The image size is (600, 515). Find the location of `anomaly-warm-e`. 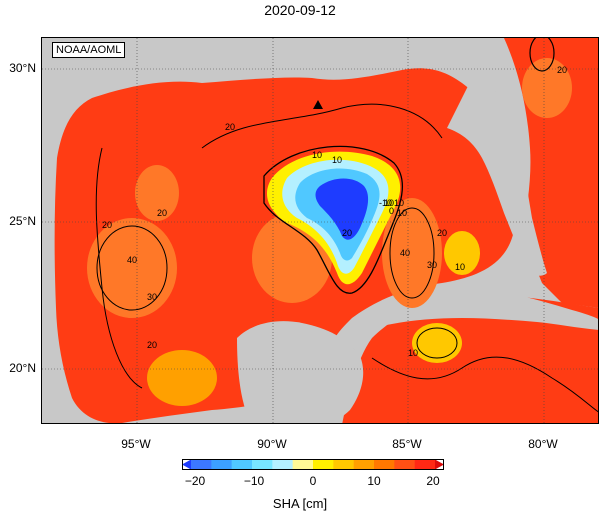

anomaly-warm-e is located at coordinates (412, 253).